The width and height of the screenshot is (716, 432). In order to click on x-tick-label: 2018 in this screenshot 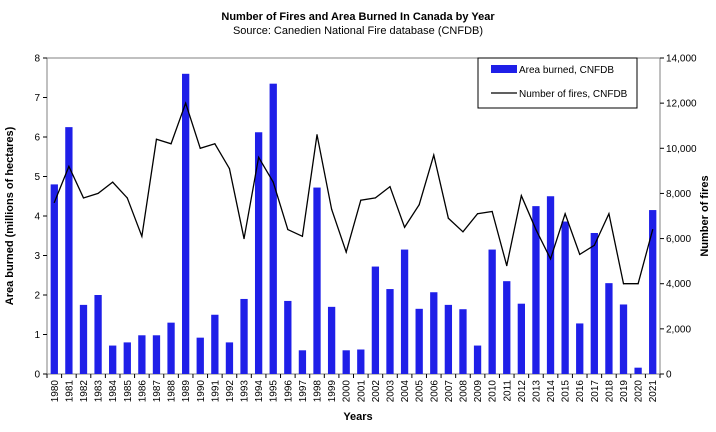, I will do `click(609, 391)`.